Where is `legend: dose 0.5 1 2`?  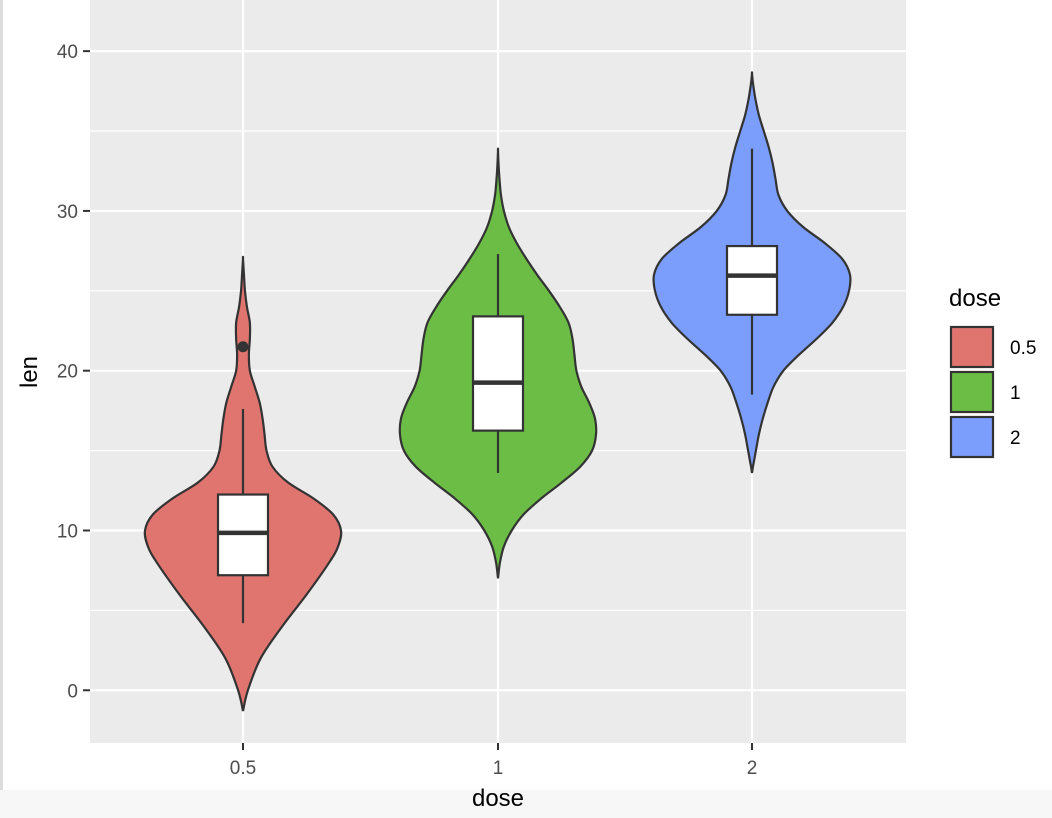
legend: dose 0.5 1 2 is located at coordinates (992, 372).